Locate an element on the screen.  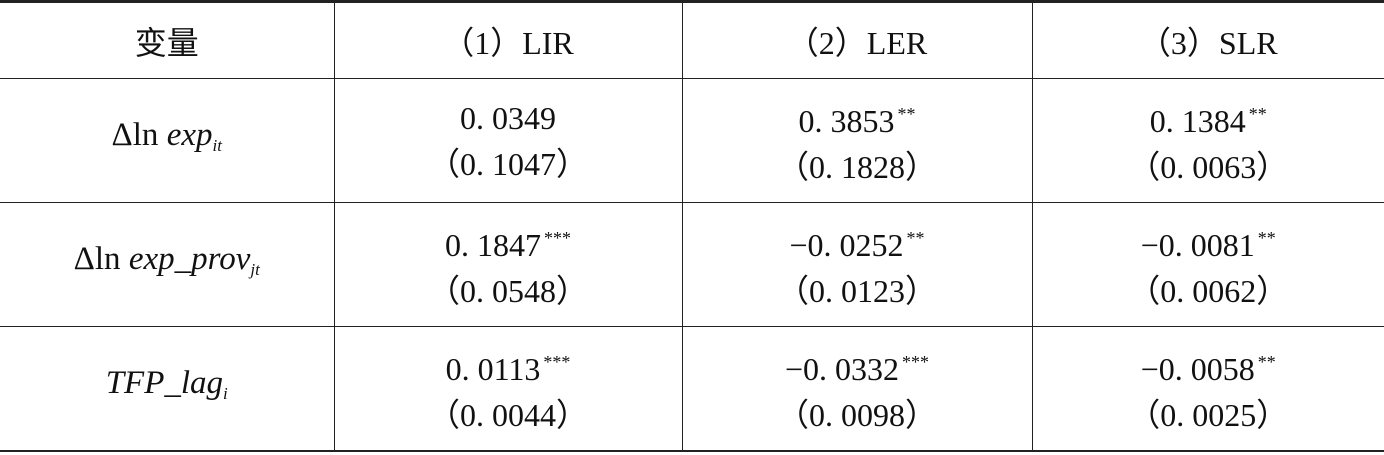
standard-error-line: （0. 0548） is located at coordinates (508, 291).